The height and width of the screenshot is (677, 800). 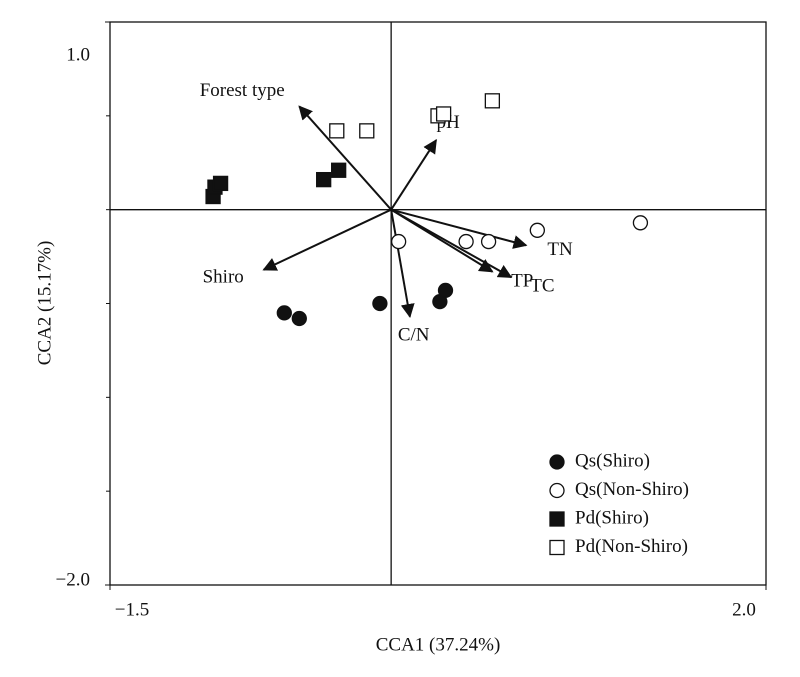 What do you see at coordinates (438, 644) in the screenshot?
I see `x-axis-label: CCA1 (37.24%)` at bounding box center [438, 644].